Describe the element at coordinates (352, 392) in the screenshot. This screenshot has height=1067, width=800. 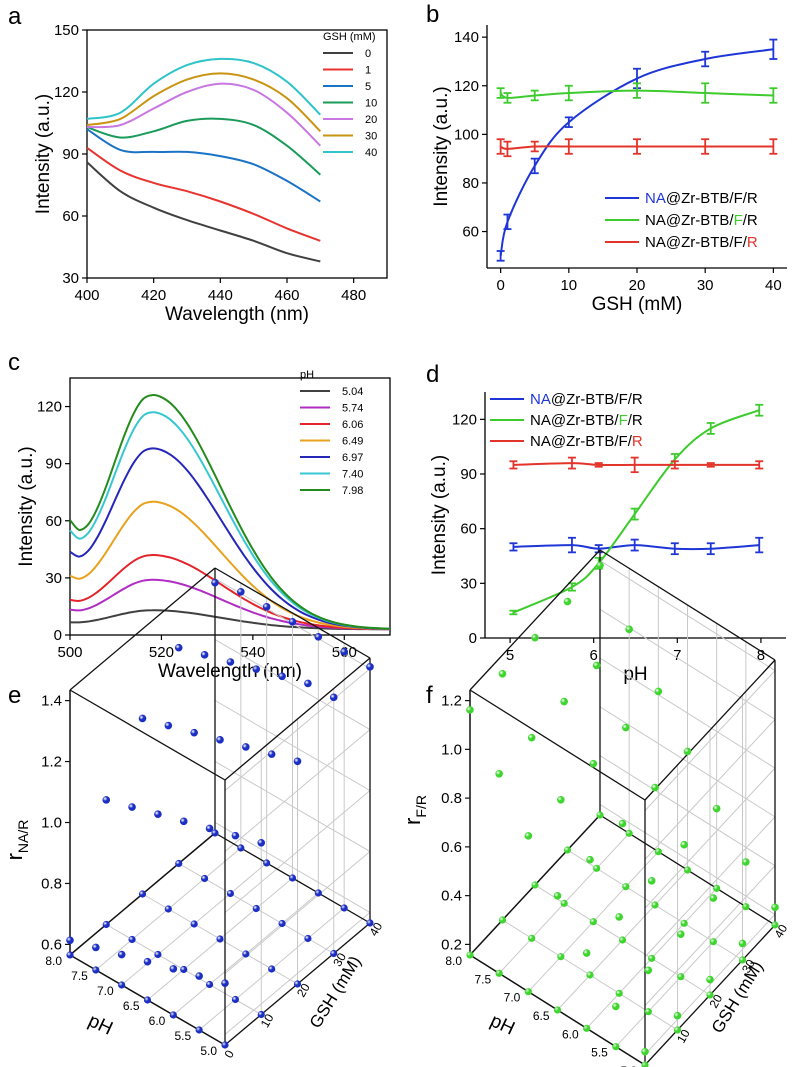
I see `legend-label-5.04: 5.04` at that location.